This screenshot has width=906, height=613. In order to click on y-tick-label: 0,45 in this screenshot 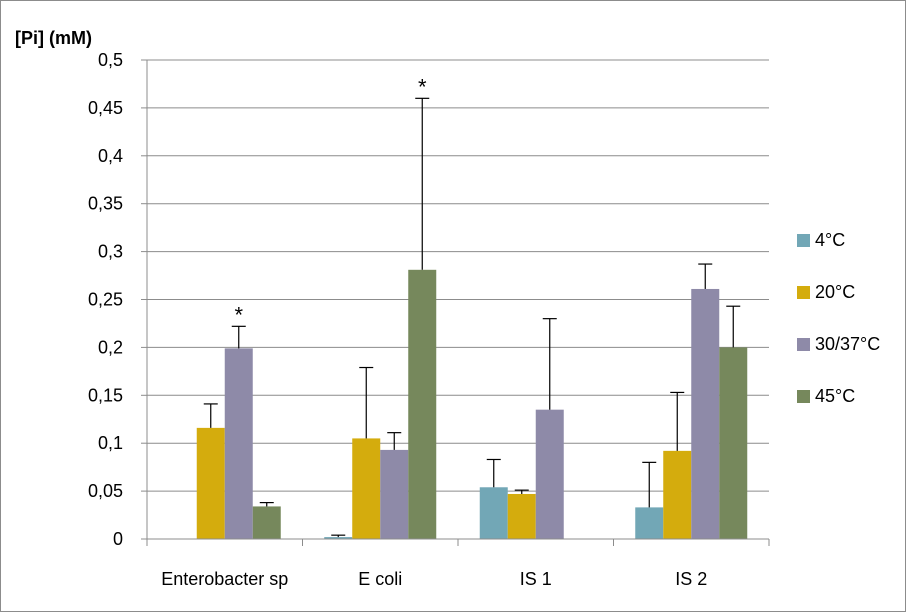, I will do `click(105, 108)`.